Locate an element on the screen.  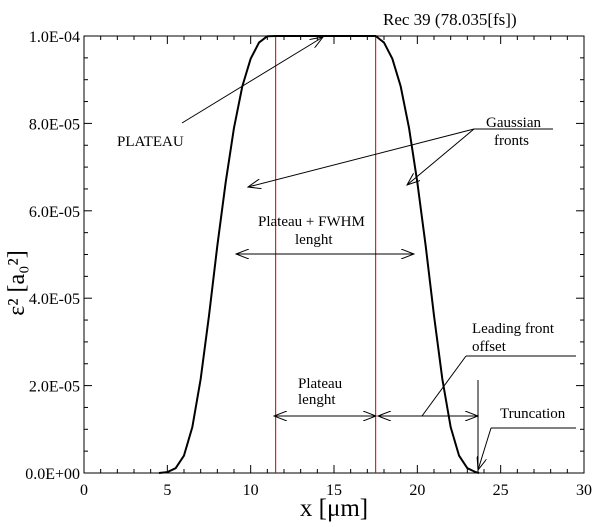
annotation-fwhm-line2: lenght is located at coordinates (314, 240).